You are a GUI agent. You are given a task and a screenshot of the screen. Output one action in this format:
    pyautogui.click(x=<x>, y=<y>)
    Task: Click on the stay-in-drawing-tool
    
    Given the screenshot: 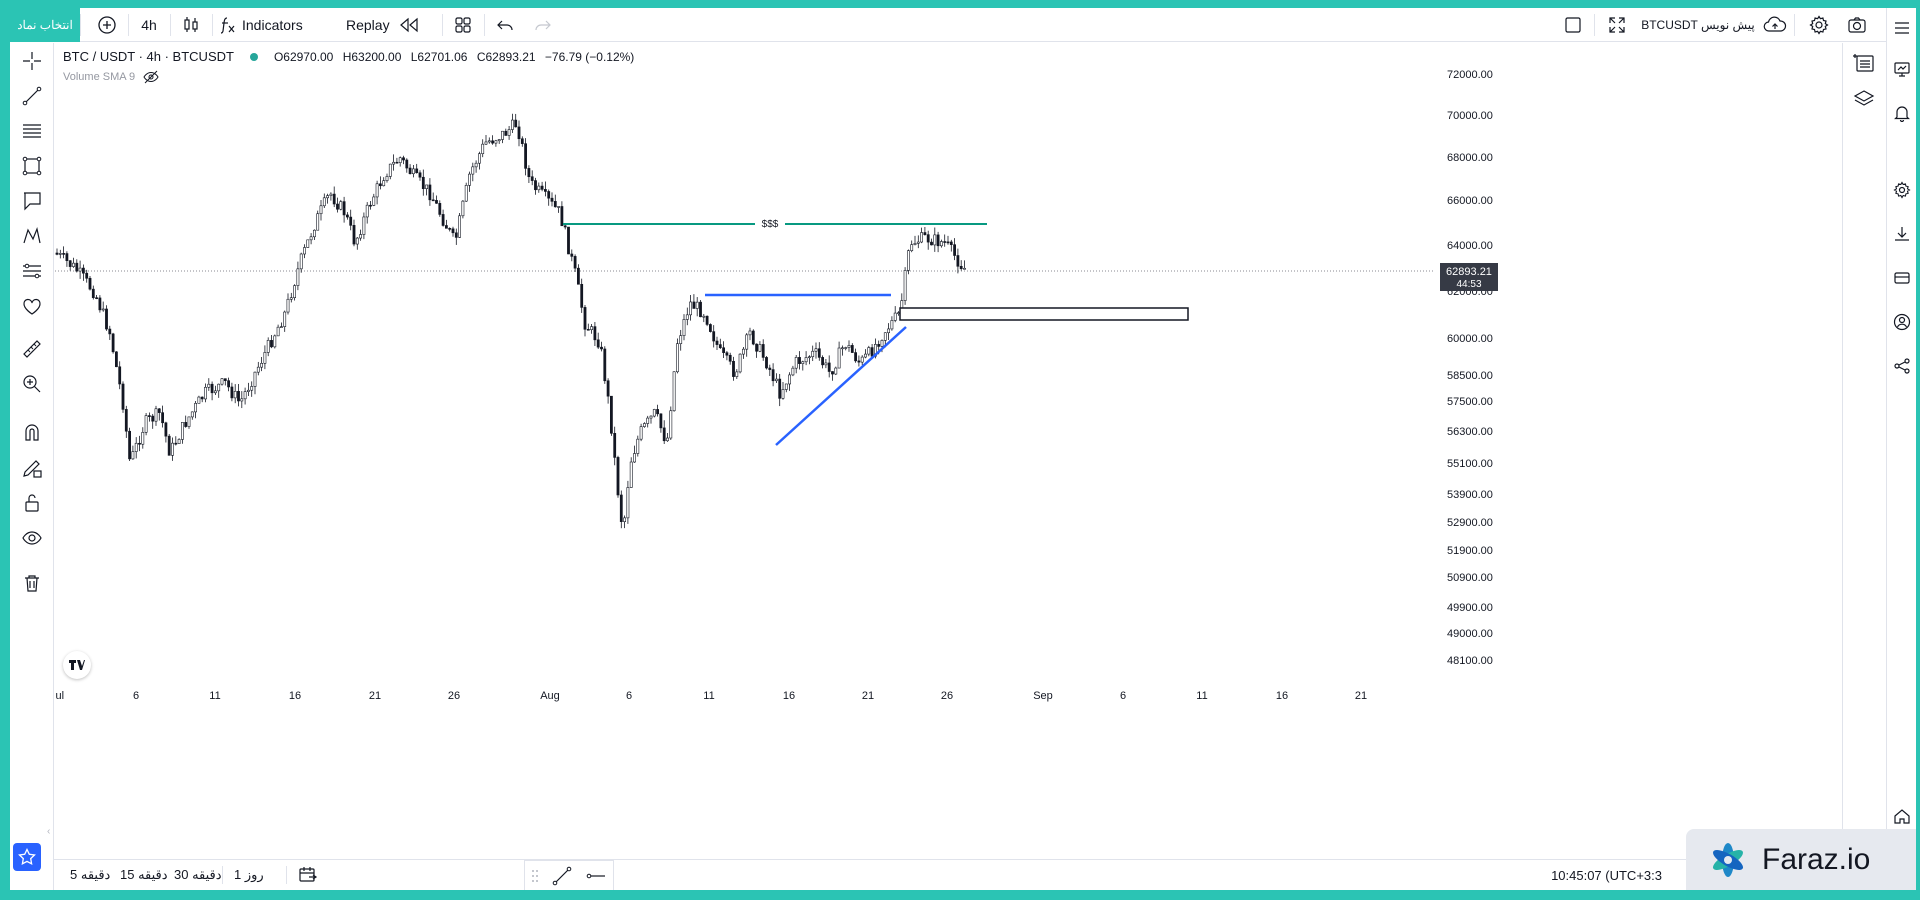 What is the action you would take?
    pyautogui.click(x=32, y=468)
    